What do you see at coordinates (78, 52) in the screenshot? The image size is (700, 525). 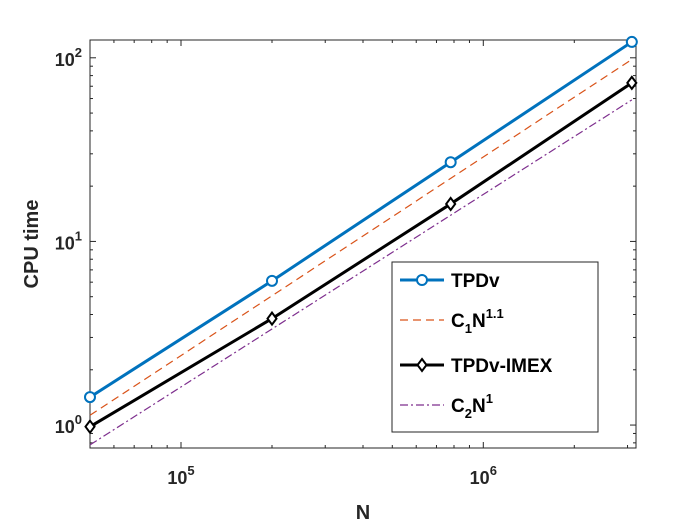 I see `y-tick-exp: 2` at bounding box center [78, 52].